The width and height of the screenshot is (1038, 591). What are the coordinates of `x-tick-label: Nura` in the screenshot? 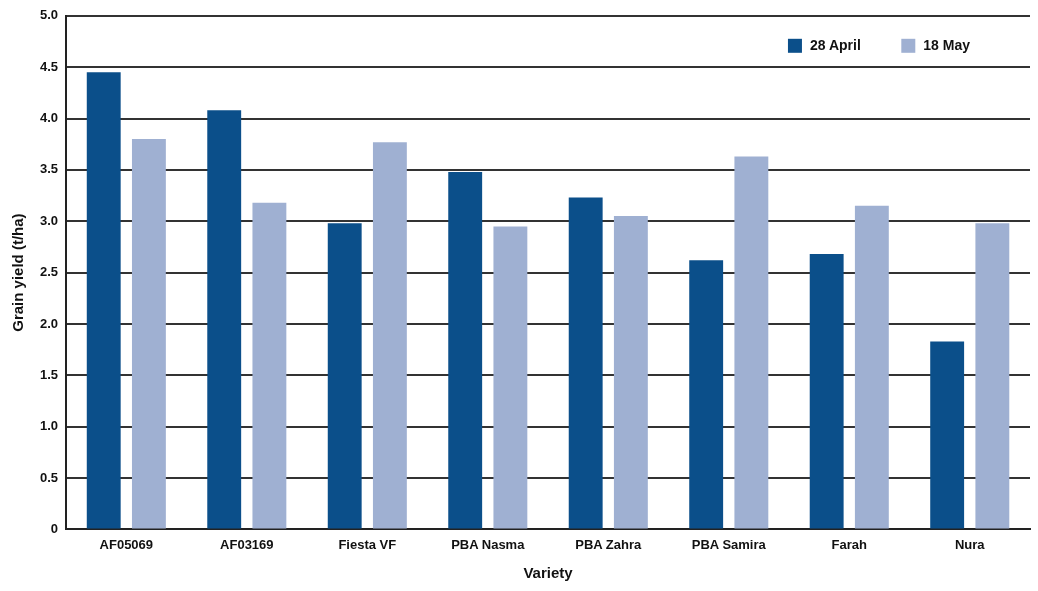 It's located at (970, 544).